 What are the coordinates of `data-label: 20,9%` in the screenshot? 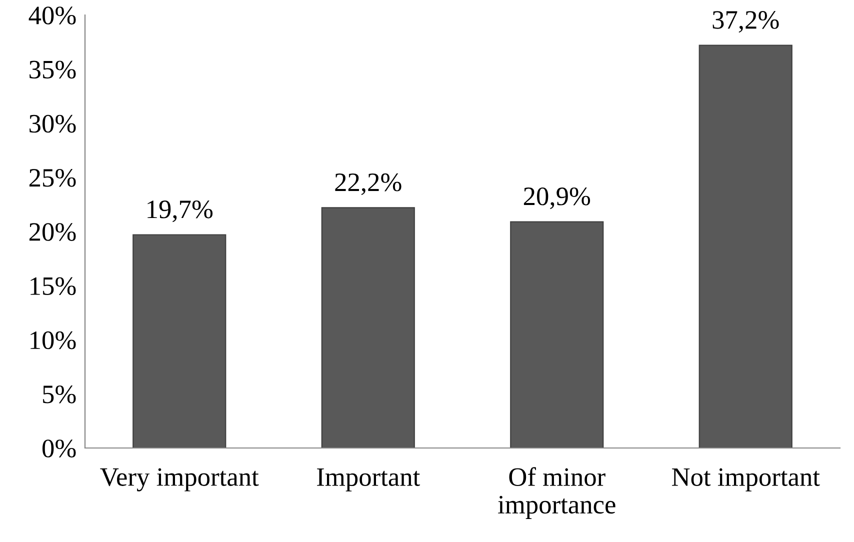 It's located at (557, 198).